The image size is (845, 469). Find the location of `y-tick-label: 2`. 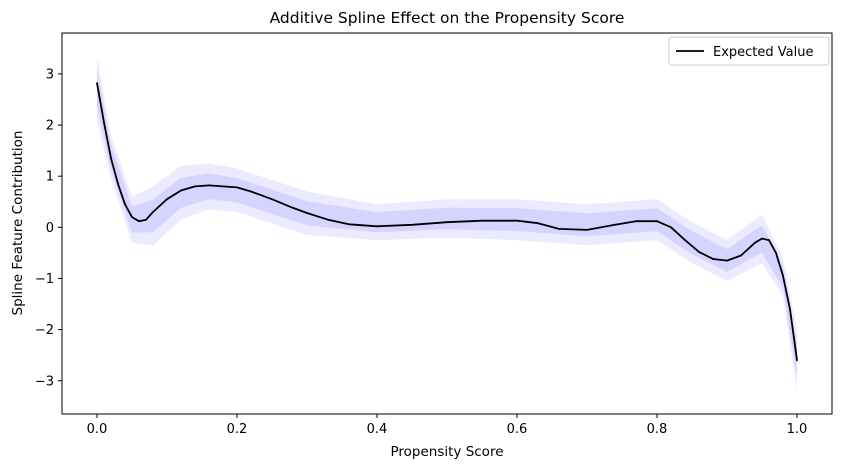

y-tick-label: 2 is located at coordinates (50, 126).